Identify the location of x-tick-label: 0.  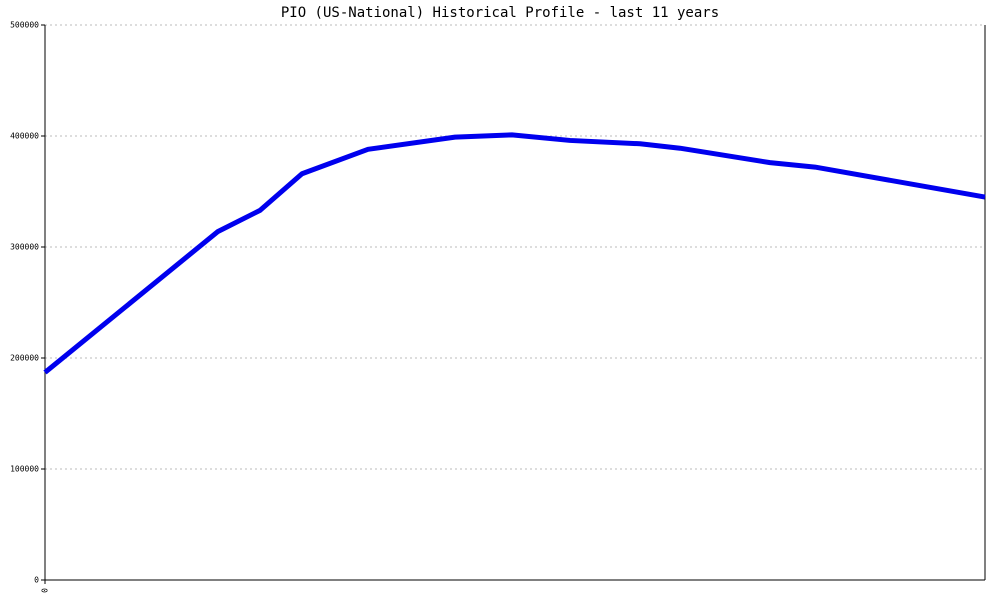
(45, 590).